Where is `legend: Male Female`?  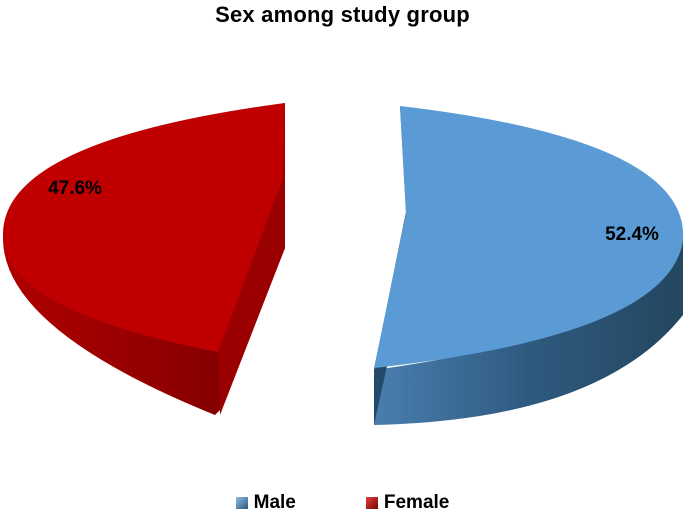
legend: Male Female is located at coordinates (342, 503).